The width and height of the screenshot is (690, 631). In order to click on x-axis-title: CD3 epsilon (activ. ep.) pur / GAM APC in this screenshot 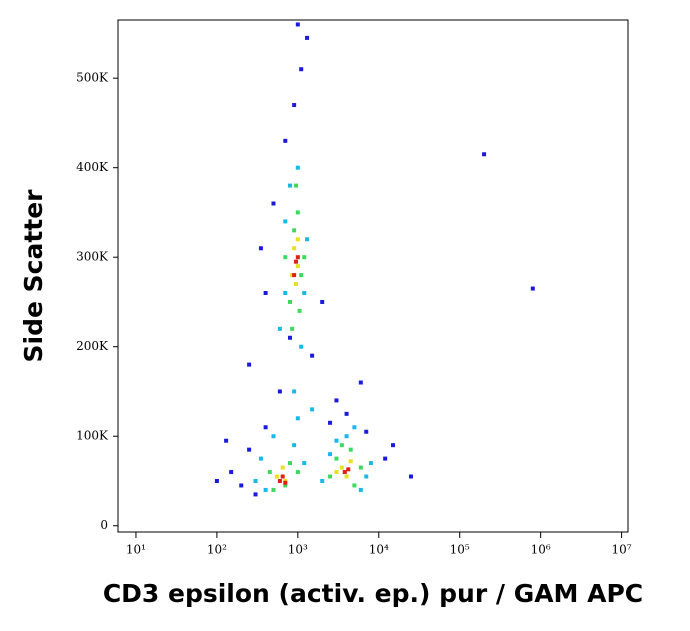, I will do `click(373, 593)`.